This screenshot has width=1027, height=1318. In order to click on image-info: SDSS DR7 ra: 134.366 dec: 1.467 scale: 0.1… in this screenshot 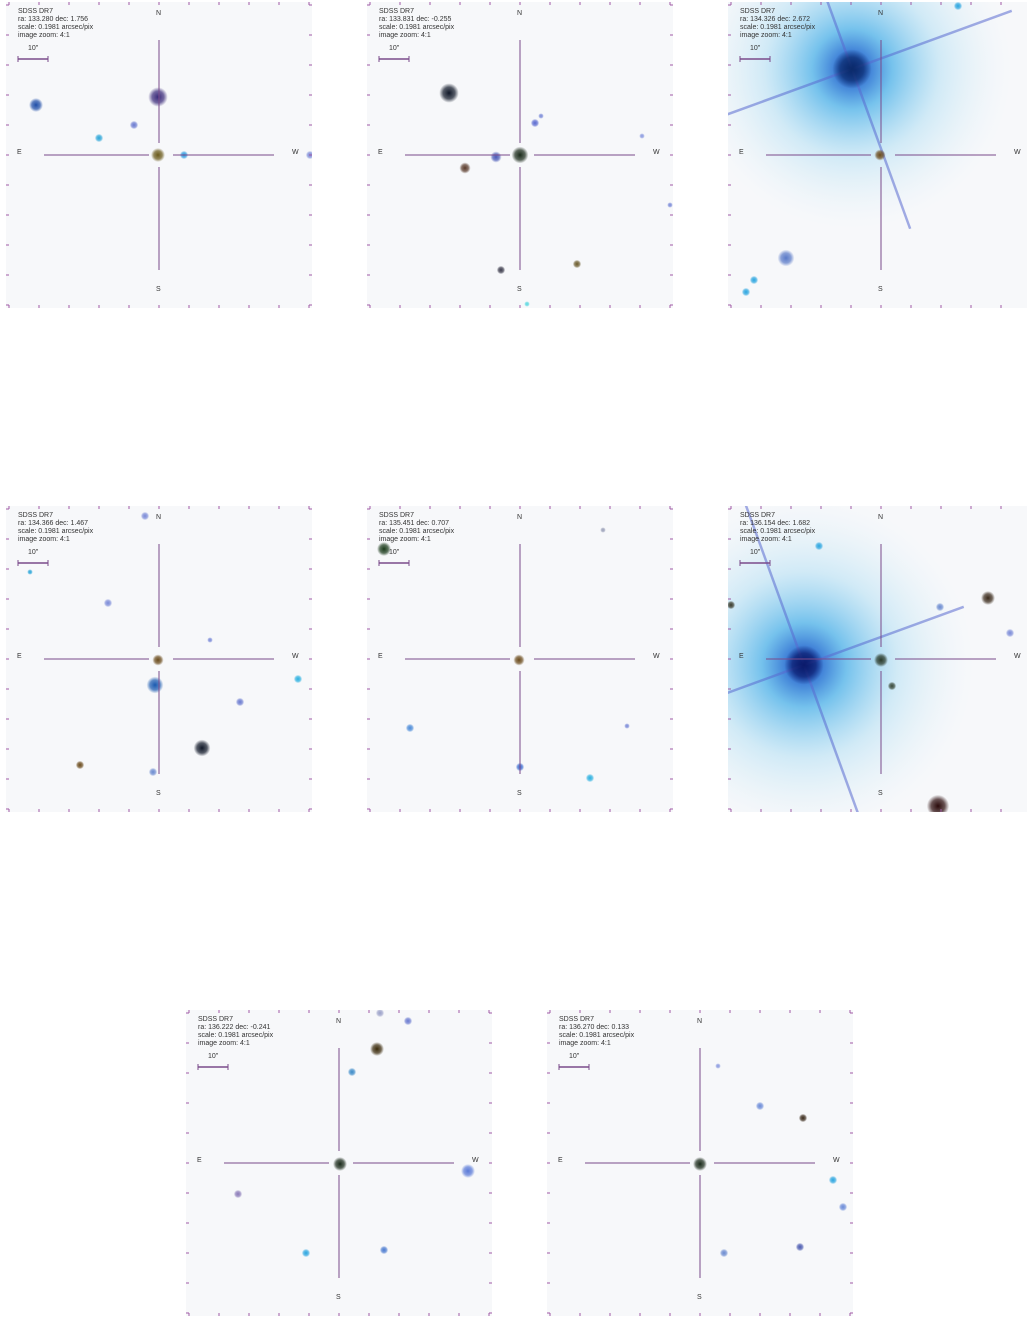, I will do `click(55, 528)`.